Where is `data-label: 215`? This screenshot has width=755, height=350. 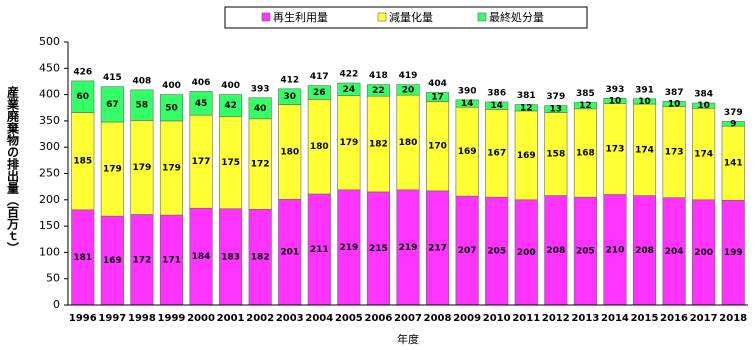 data-label: 215 is located at coordinates (378, 249).